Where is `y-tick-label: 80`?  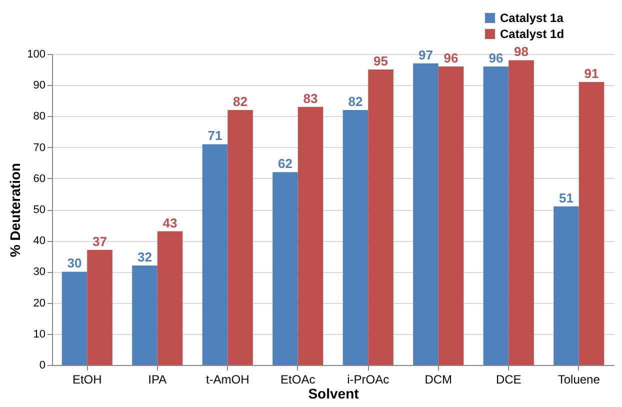
y-tick-label: 80 is located at coordinates (39, 116).